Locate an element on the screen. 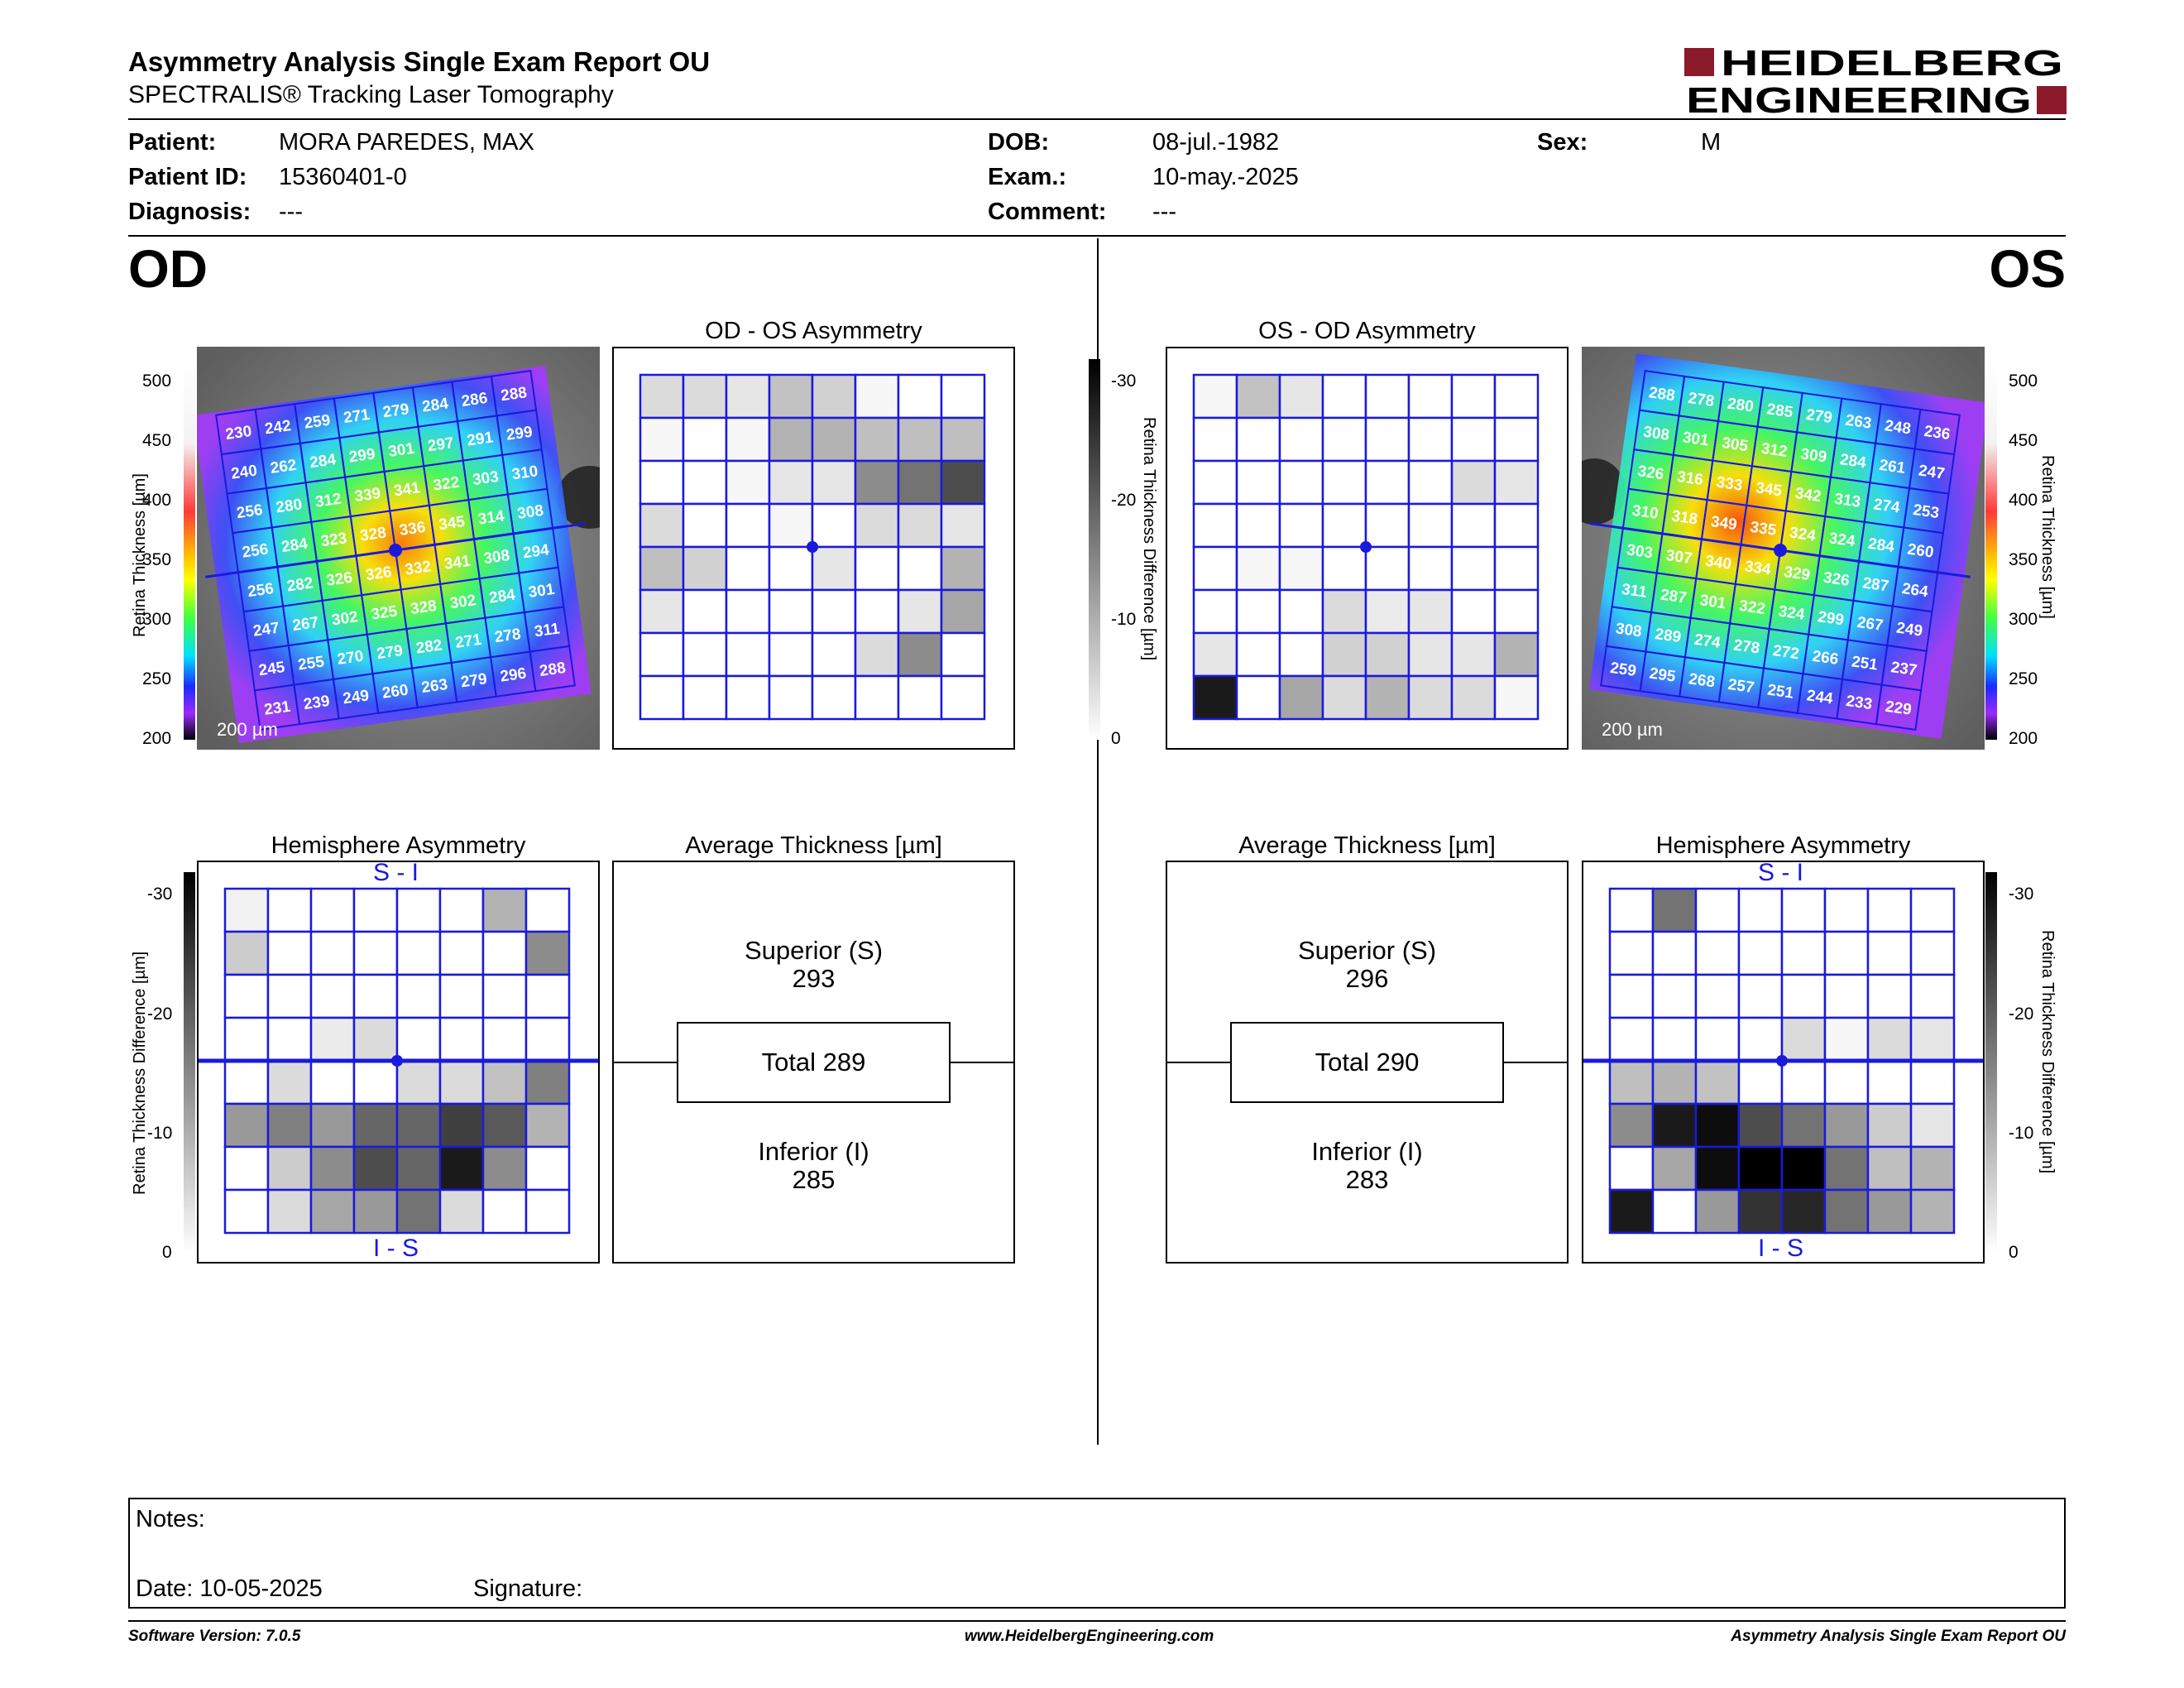  thickness-value: 245 is located at coordinates (271, 669).